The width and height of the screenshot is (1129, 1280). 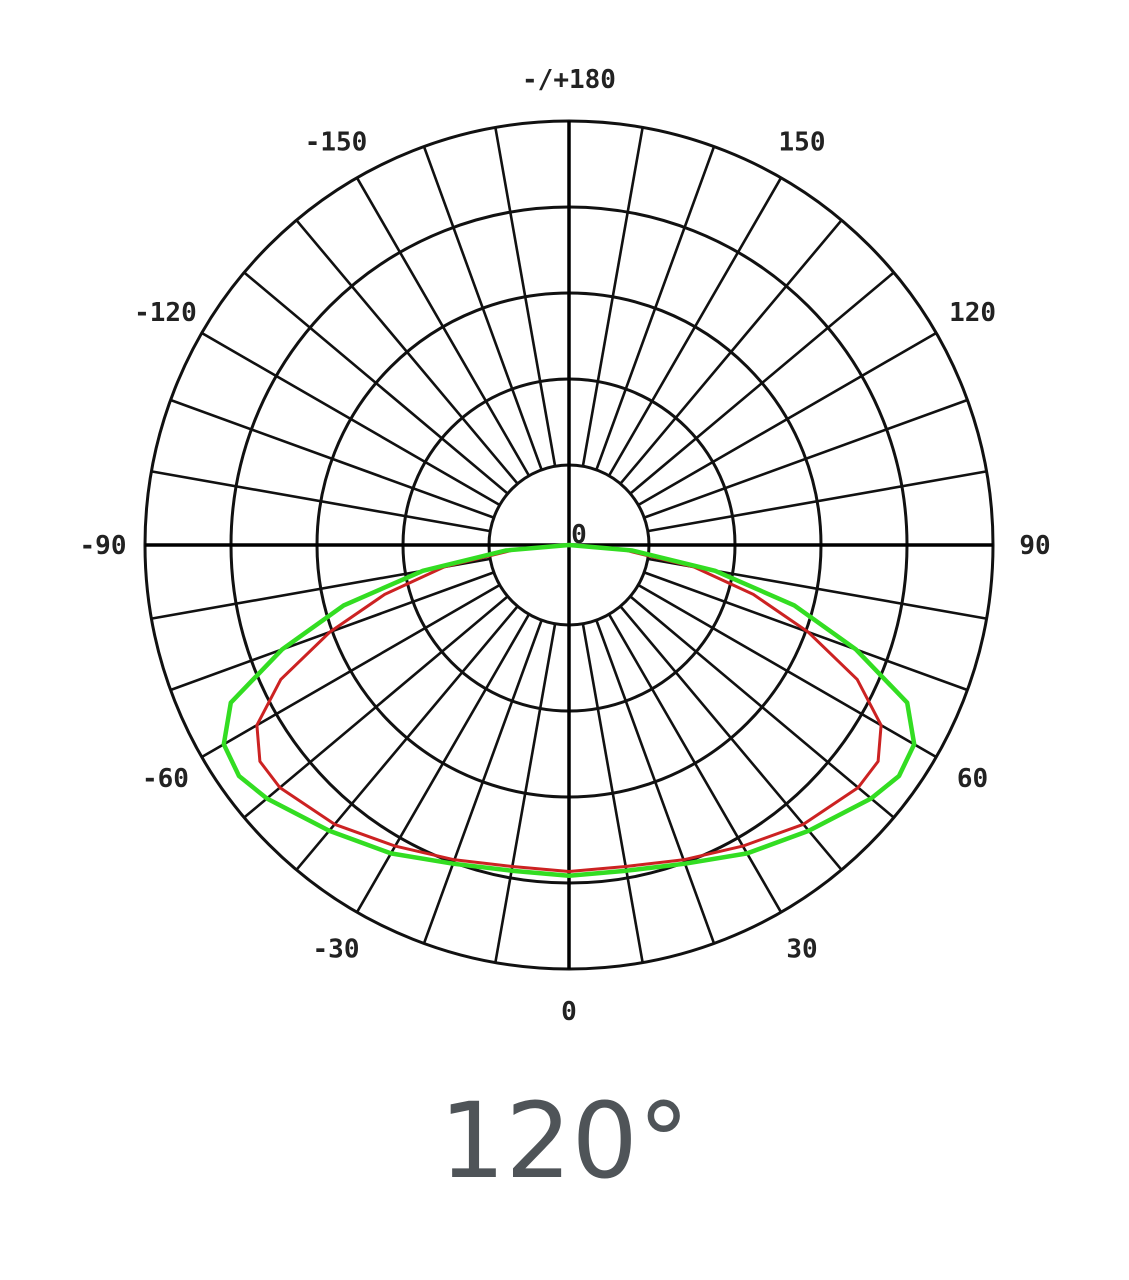 I want to click on angle-tick-label: 30, so click(x=801, y=950).